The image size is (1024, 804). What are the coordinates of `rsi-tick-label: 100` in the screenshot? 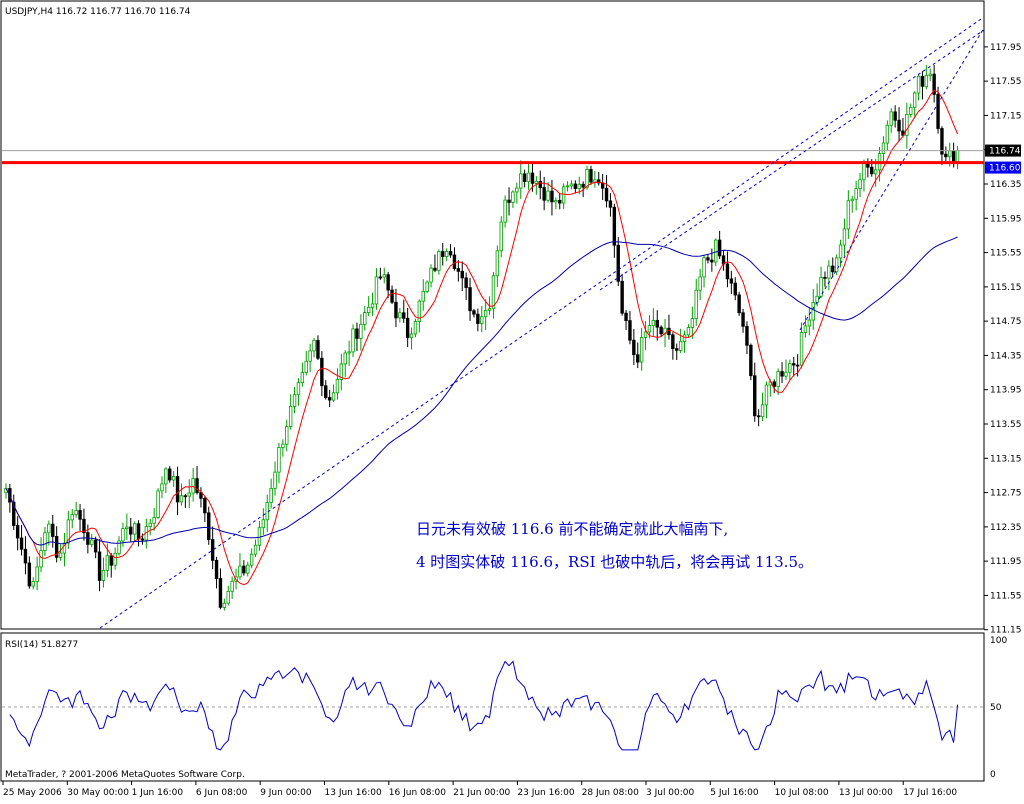 It's located at (998, 641).